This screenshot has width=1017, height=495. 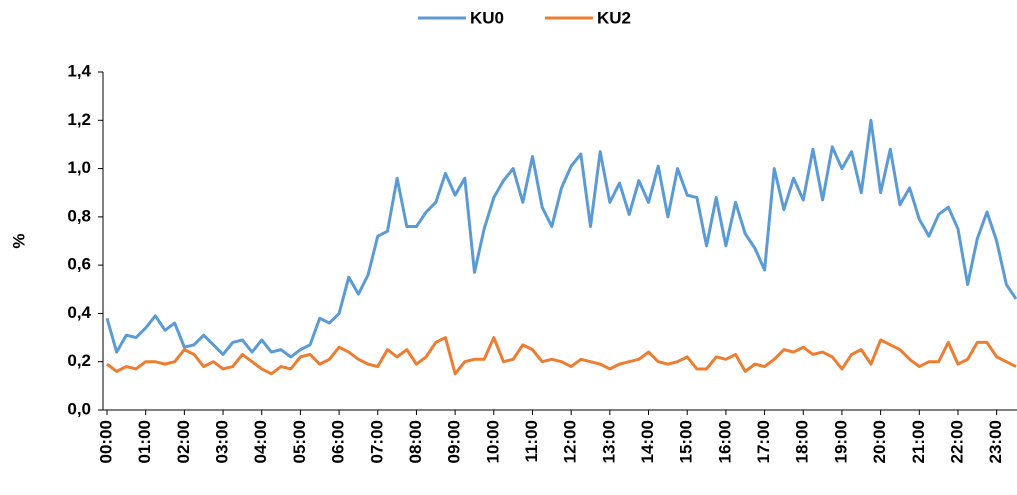 I want to click on x-tick-label: 03:00, so click(x=222, y=441).